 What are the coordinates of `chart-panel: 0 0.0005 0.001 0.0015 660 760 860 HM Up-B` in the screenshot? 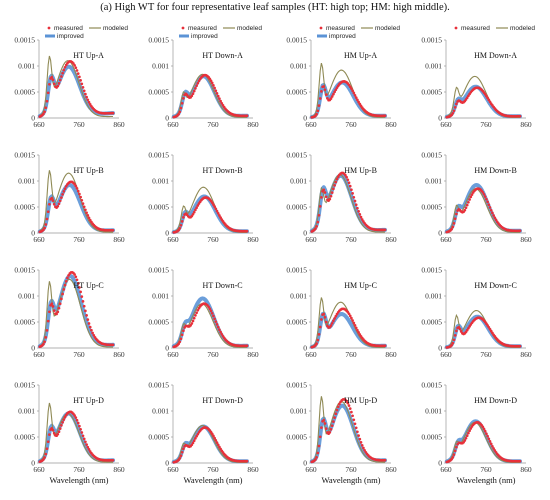 It's located at (341, 198).